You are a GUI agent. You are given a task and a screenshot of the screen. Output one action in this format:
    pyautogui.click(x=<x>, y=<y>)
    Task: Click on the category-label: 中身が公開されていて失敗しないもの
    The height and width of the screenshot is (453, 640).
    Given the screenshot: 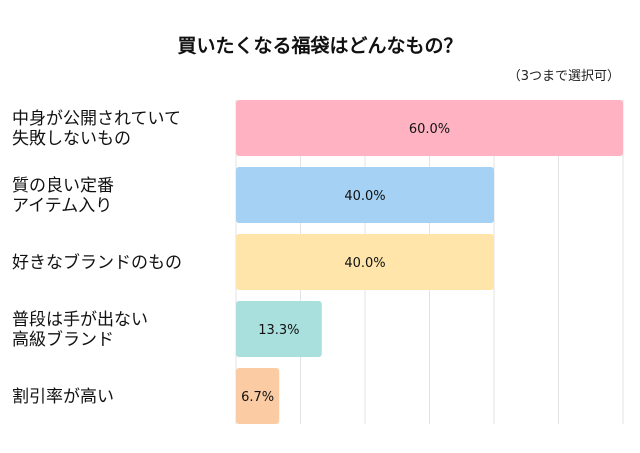 What is the action you would take?
    pyautogui.click(x=96, y=129)
    